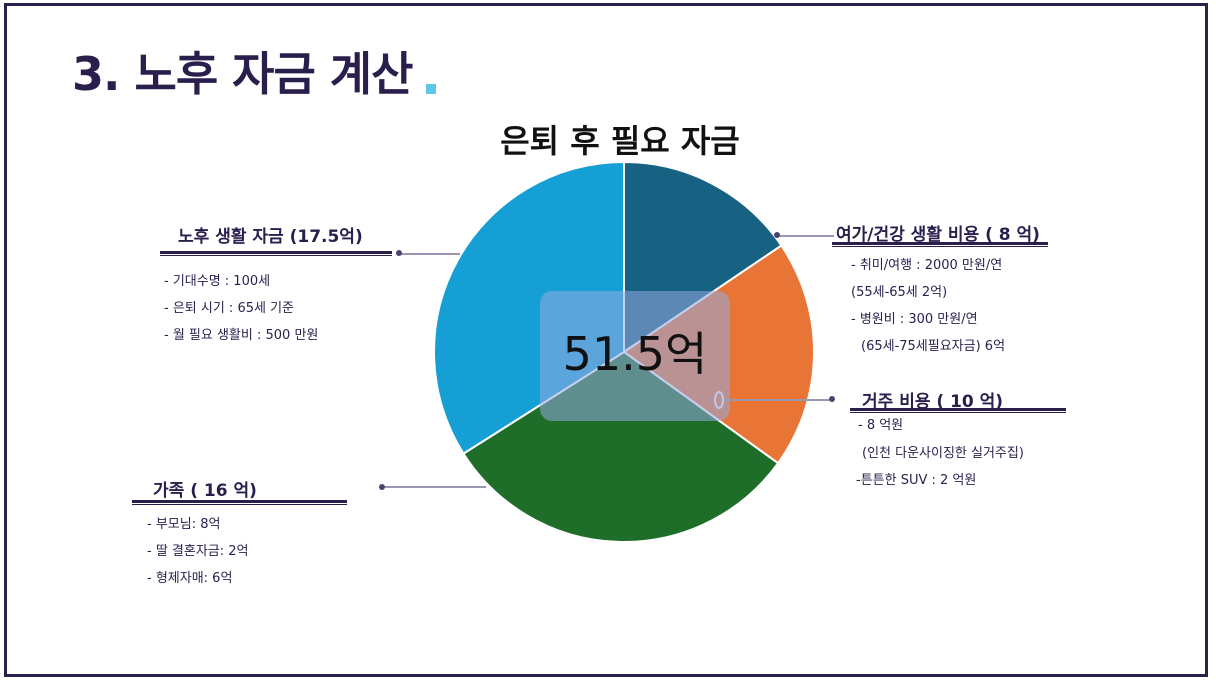 The height and width of the screenshot is (684, 1216). Describe the element at coordinates (270, 237) in the screenshot. I see `living-cost-title: 노후 생활 자금 (17.5억)` at that location.